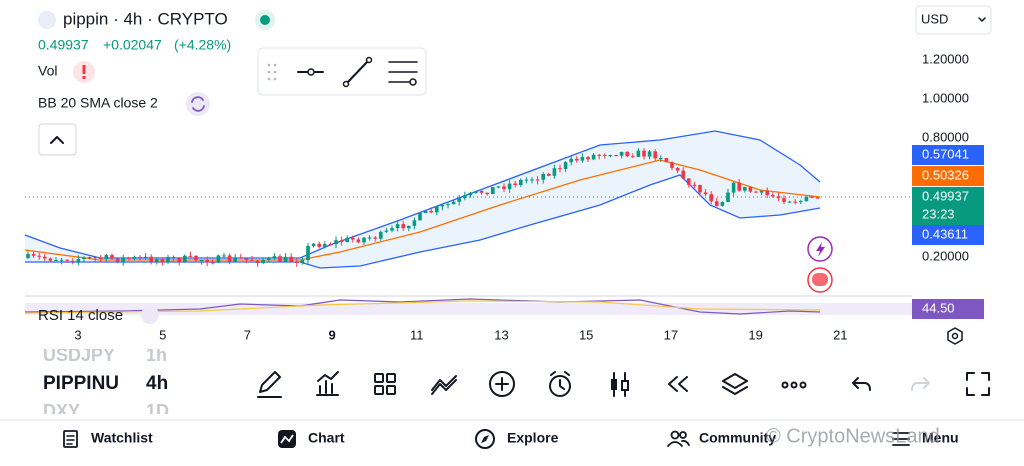 The image size is (1024, 466). I want to click on replay-button, so click(678, 384).